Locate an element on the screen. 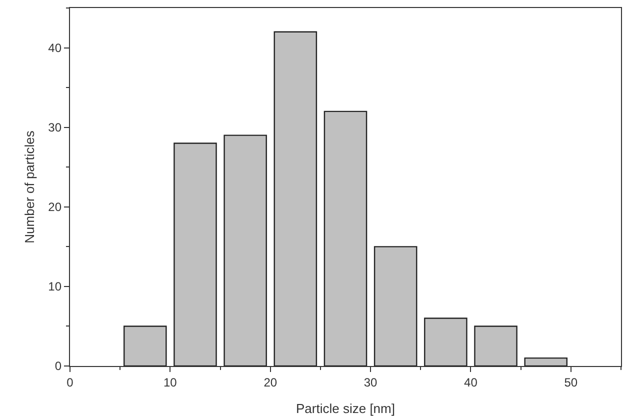 The image size is (631, 416). x-axis-title: Particle size [nm] is located at coordinates (345, 408).